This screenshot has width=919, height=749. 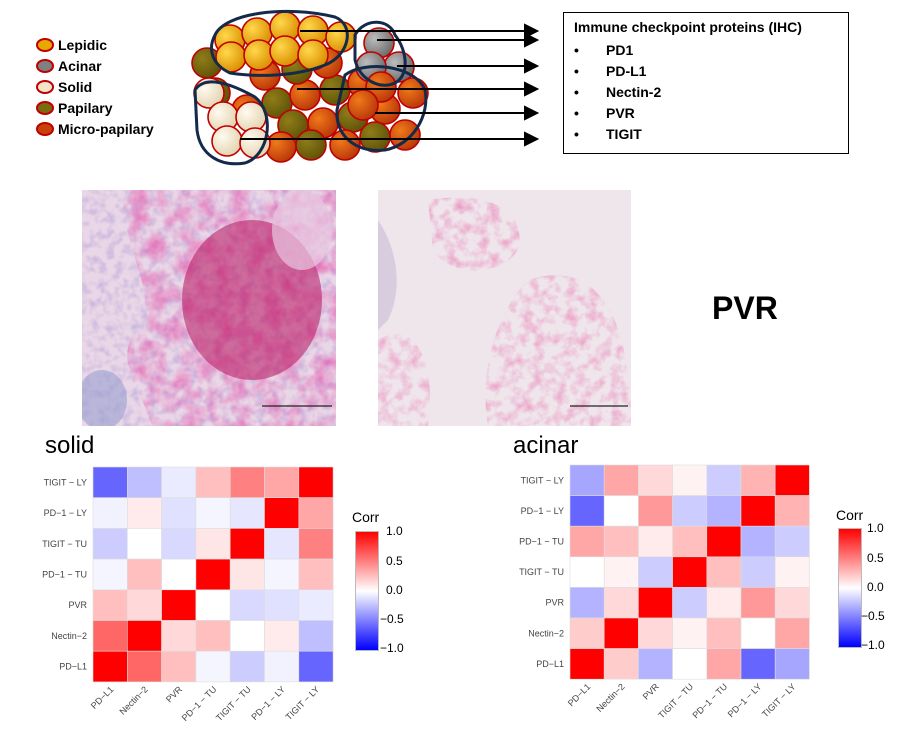 I want to click on colorbar-tick: 0.5, so click(x=394, y=561).